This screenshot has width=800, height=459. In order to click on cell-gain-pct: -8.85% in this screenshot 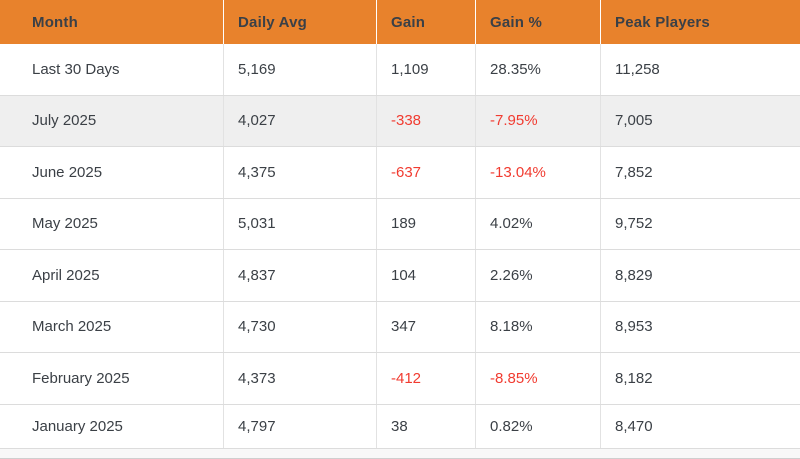, I will do `click(537, 378)`.